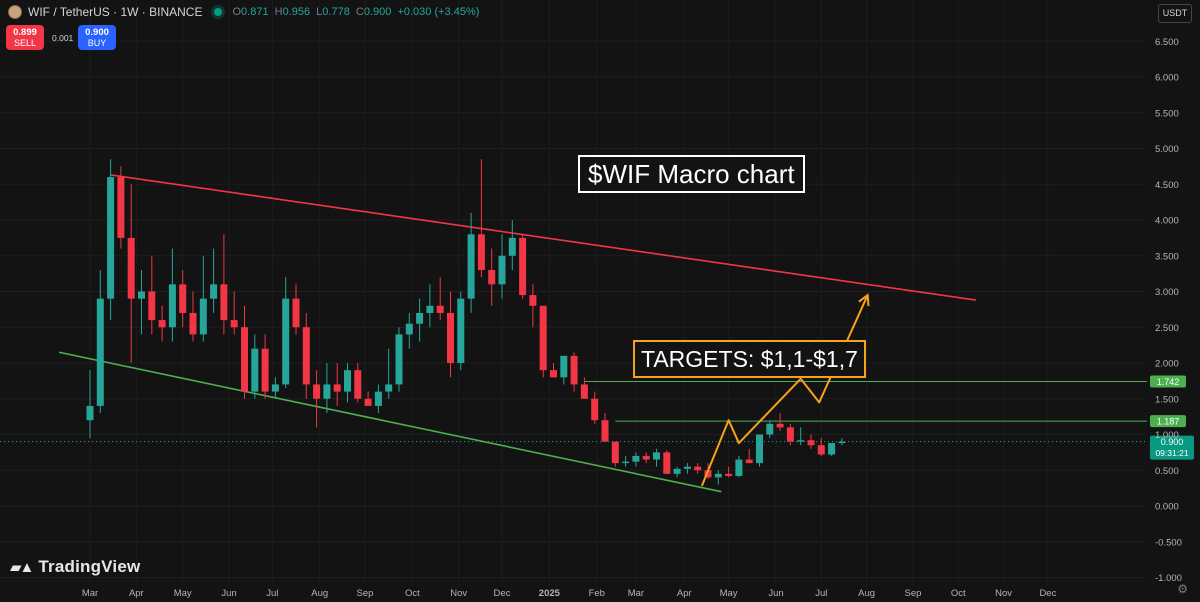  I want to click on y-tick-label: 1.000, so click(1167, 435).